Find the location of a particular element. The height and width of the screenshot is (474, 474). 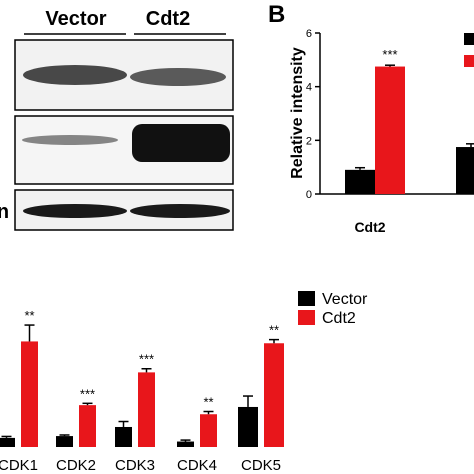

panel-b-legend-swatch-cdt2 is located at coordinates (469, 61).